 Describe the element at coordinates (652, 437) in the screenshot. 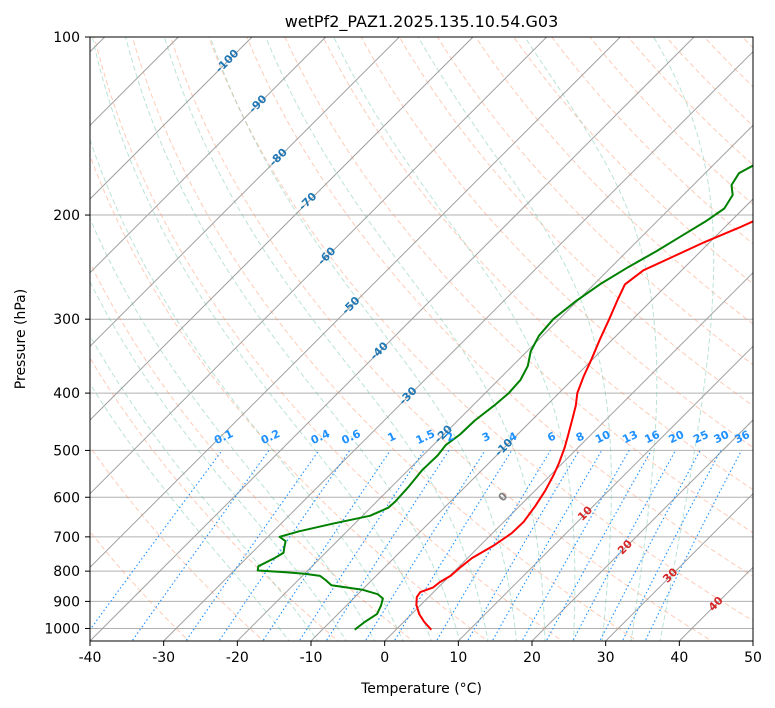

I see `mixing-ratio-label: 16` at that location.